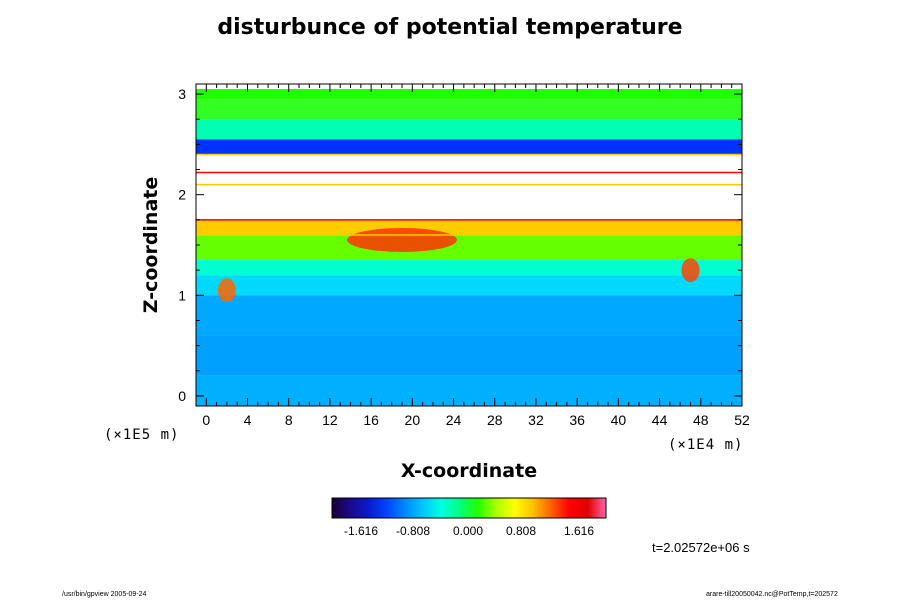 The image size is (900, 600). I want to click on colorbar-labels: -1.616 -0.808 0.000 0.808 1.616, so click(469, 531).